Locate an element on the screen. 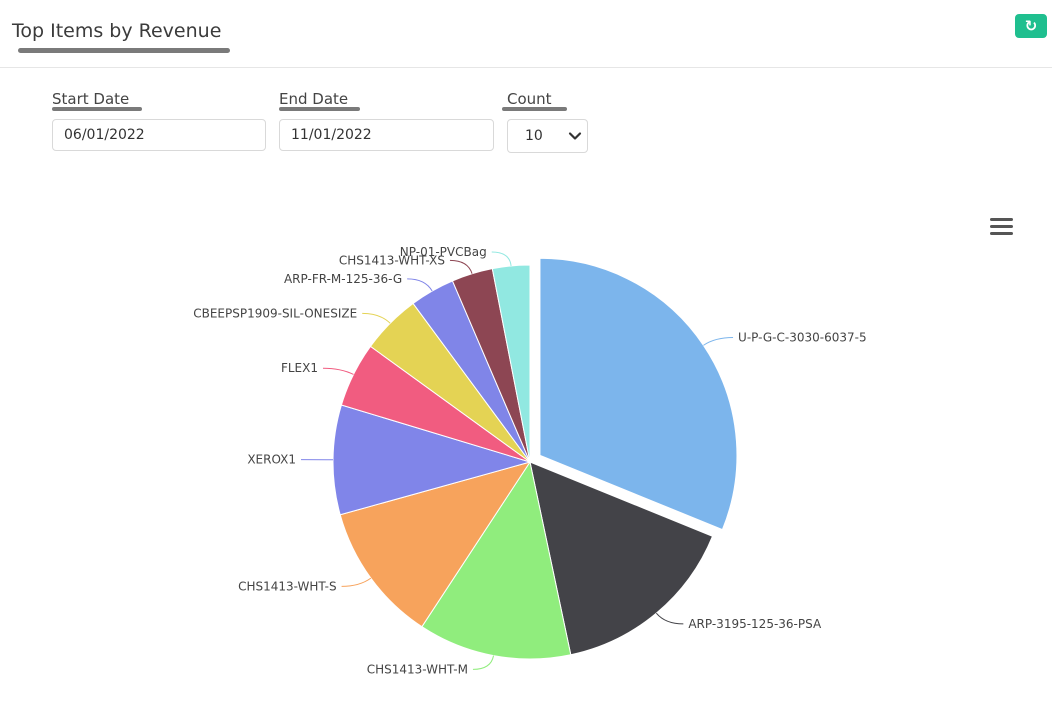  end-date-label-underline is located at coordinates (319, 109).